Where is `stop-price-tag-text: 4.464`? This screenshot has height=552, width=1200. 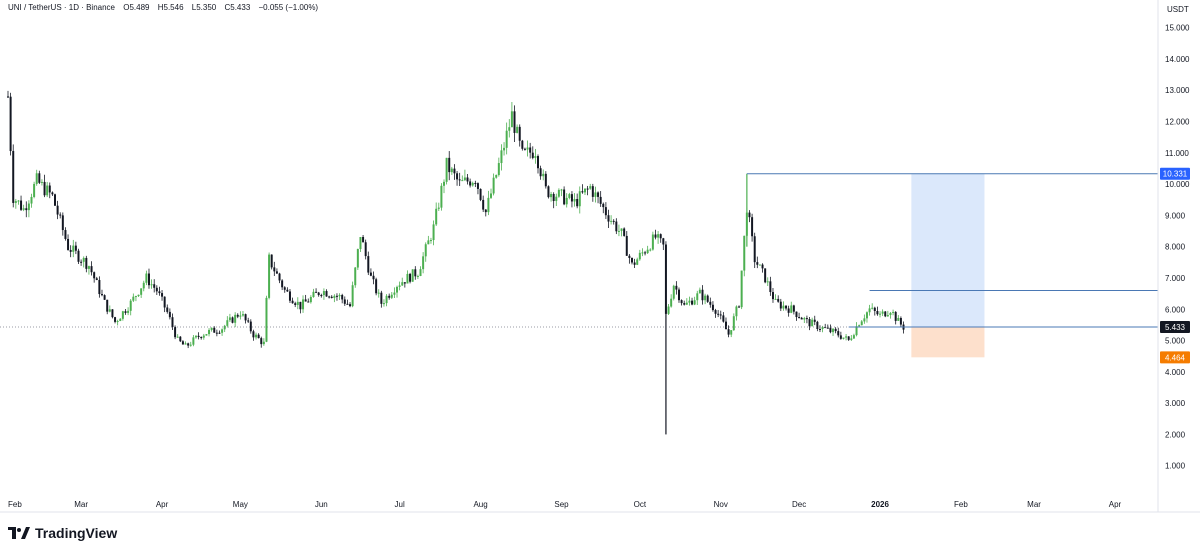
stop-price-tag-text: 4.464 is located at coordinates (1175, 357).